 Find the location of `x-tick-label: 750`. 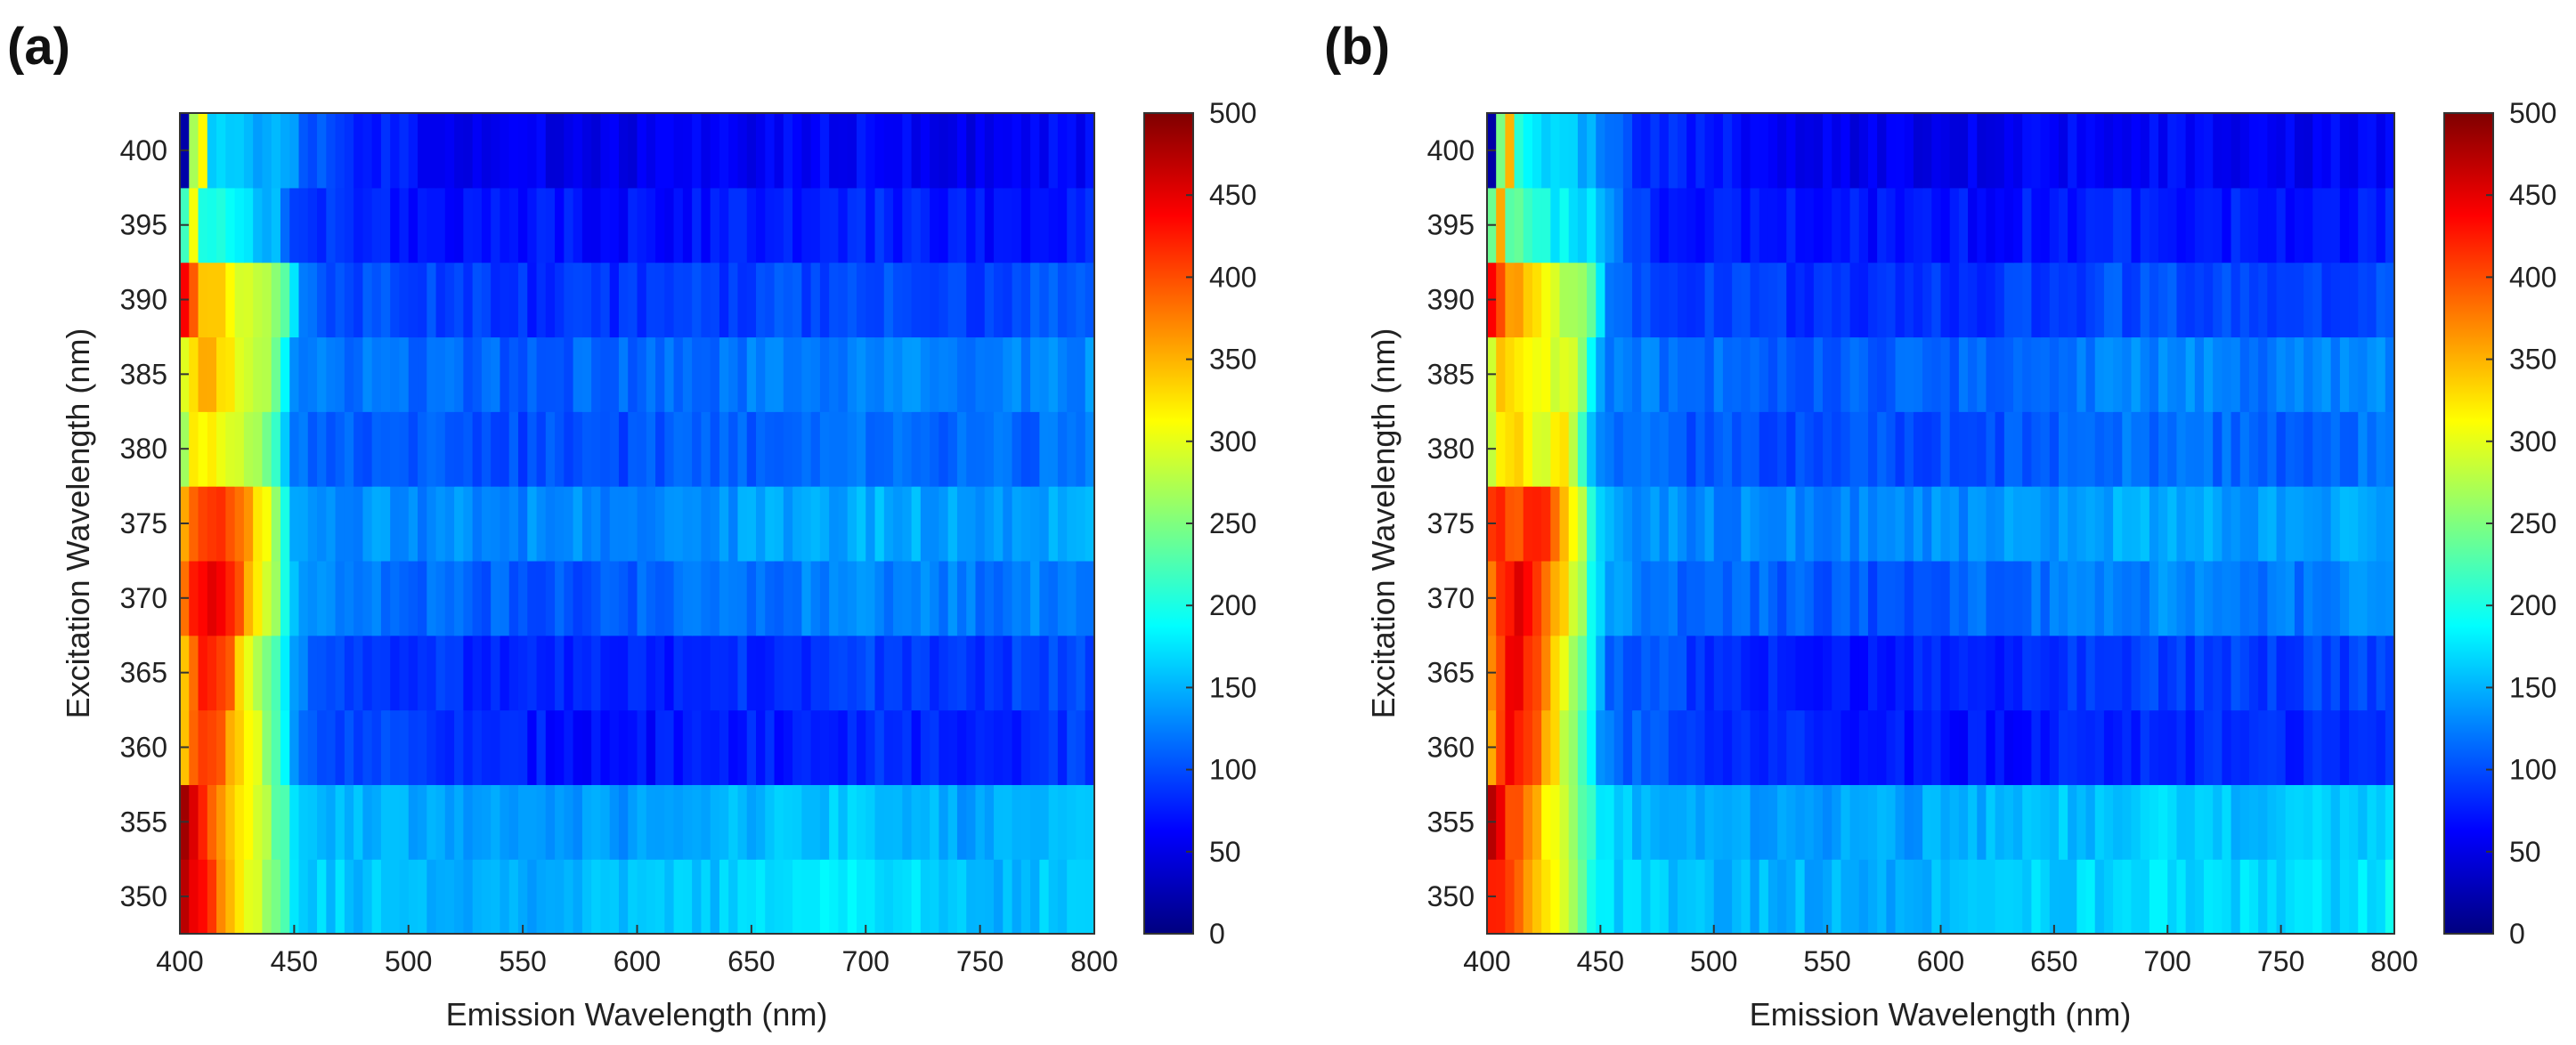

x-tick-label: 750 is located at coordinates (2280, 961).